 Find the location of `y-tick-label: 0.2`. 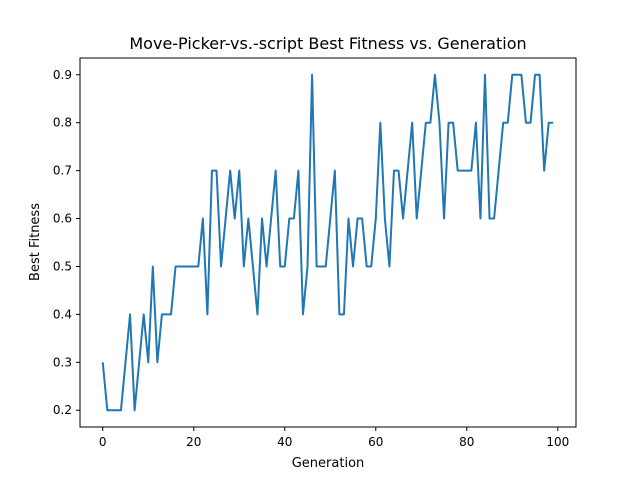

y-tick-label: 0.2 is located at coordinates (62, 410).